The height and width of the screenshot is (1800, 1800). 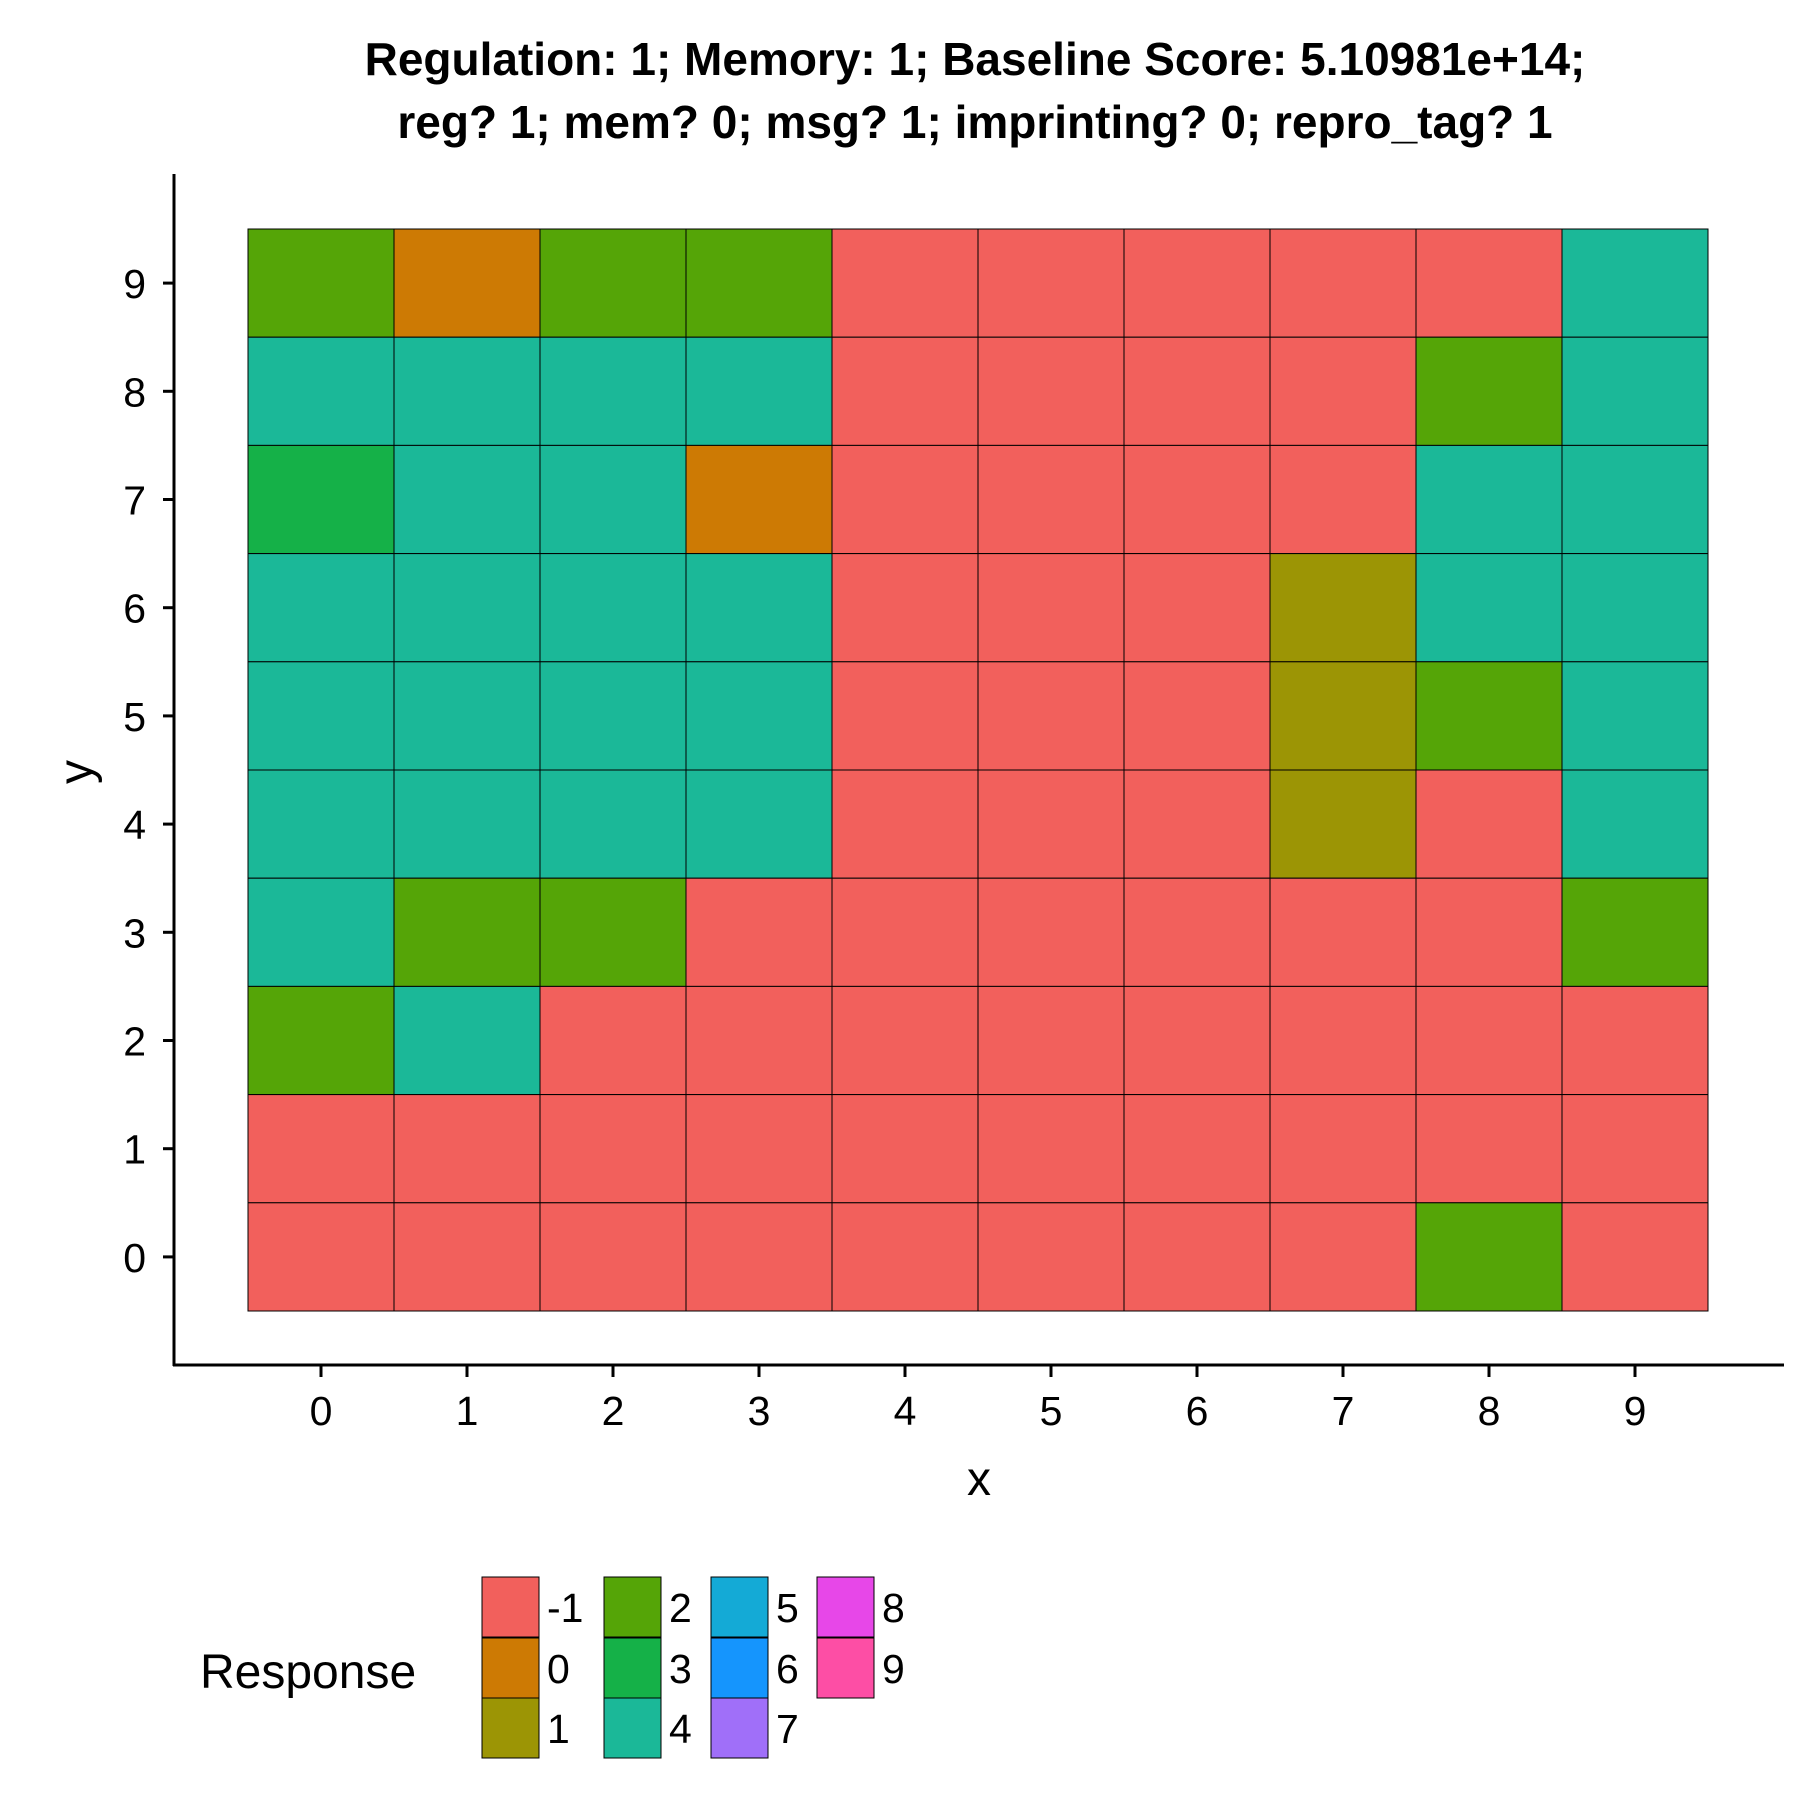 What do you see at coordinates (1635, 608) in the screenshot?
I see `heatmap-cell-x9-y6` at bounding box center [1635, 608].